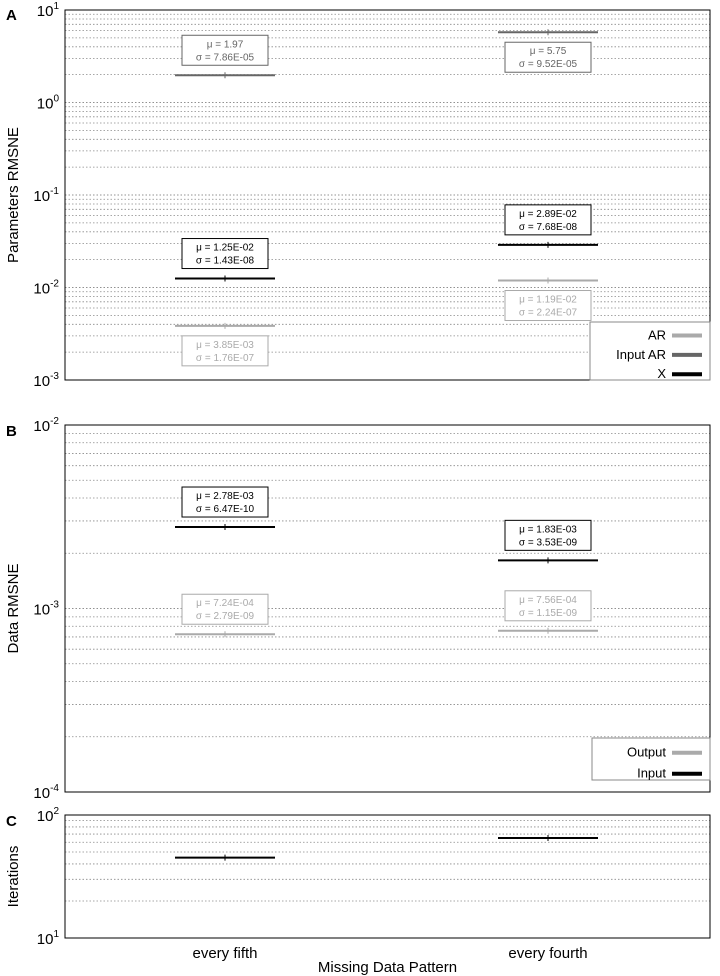 The height and width of the screenshot is (976, 720). I want to click on legend-label: AR, so click(657, 335).